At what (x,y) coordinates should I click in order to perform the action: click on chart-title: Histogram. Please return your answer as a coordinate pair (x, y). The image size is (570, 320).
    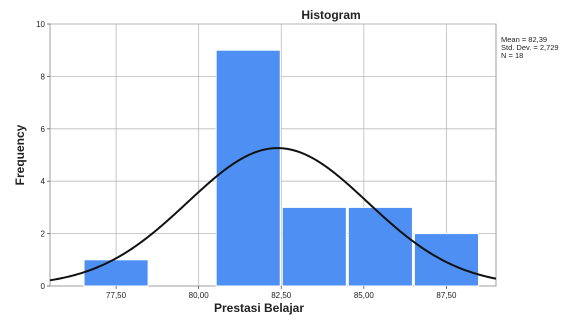
    Looking at the image, I should click on (330, 15).